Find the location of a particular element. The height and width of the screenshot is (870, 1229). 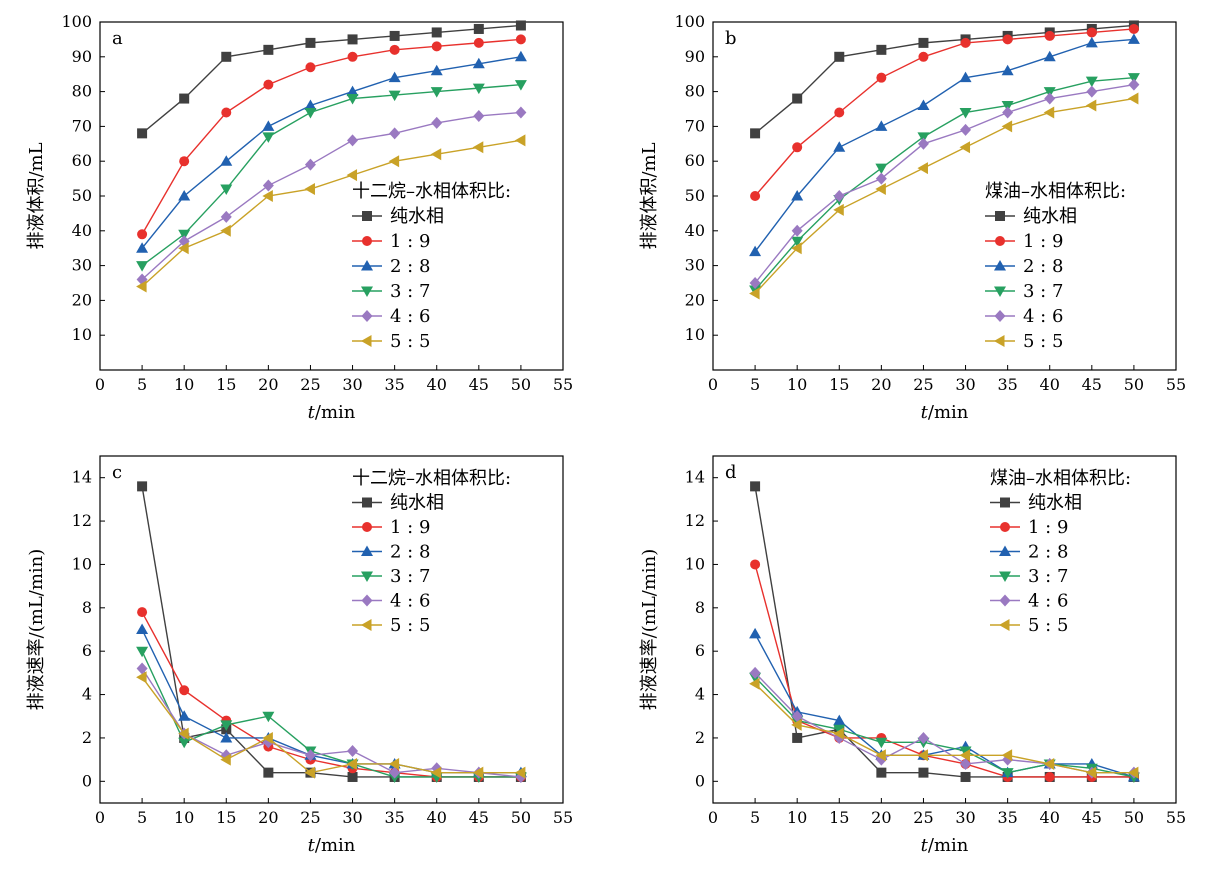

y-tick-label: 30 is located at coordinates (82, 265).